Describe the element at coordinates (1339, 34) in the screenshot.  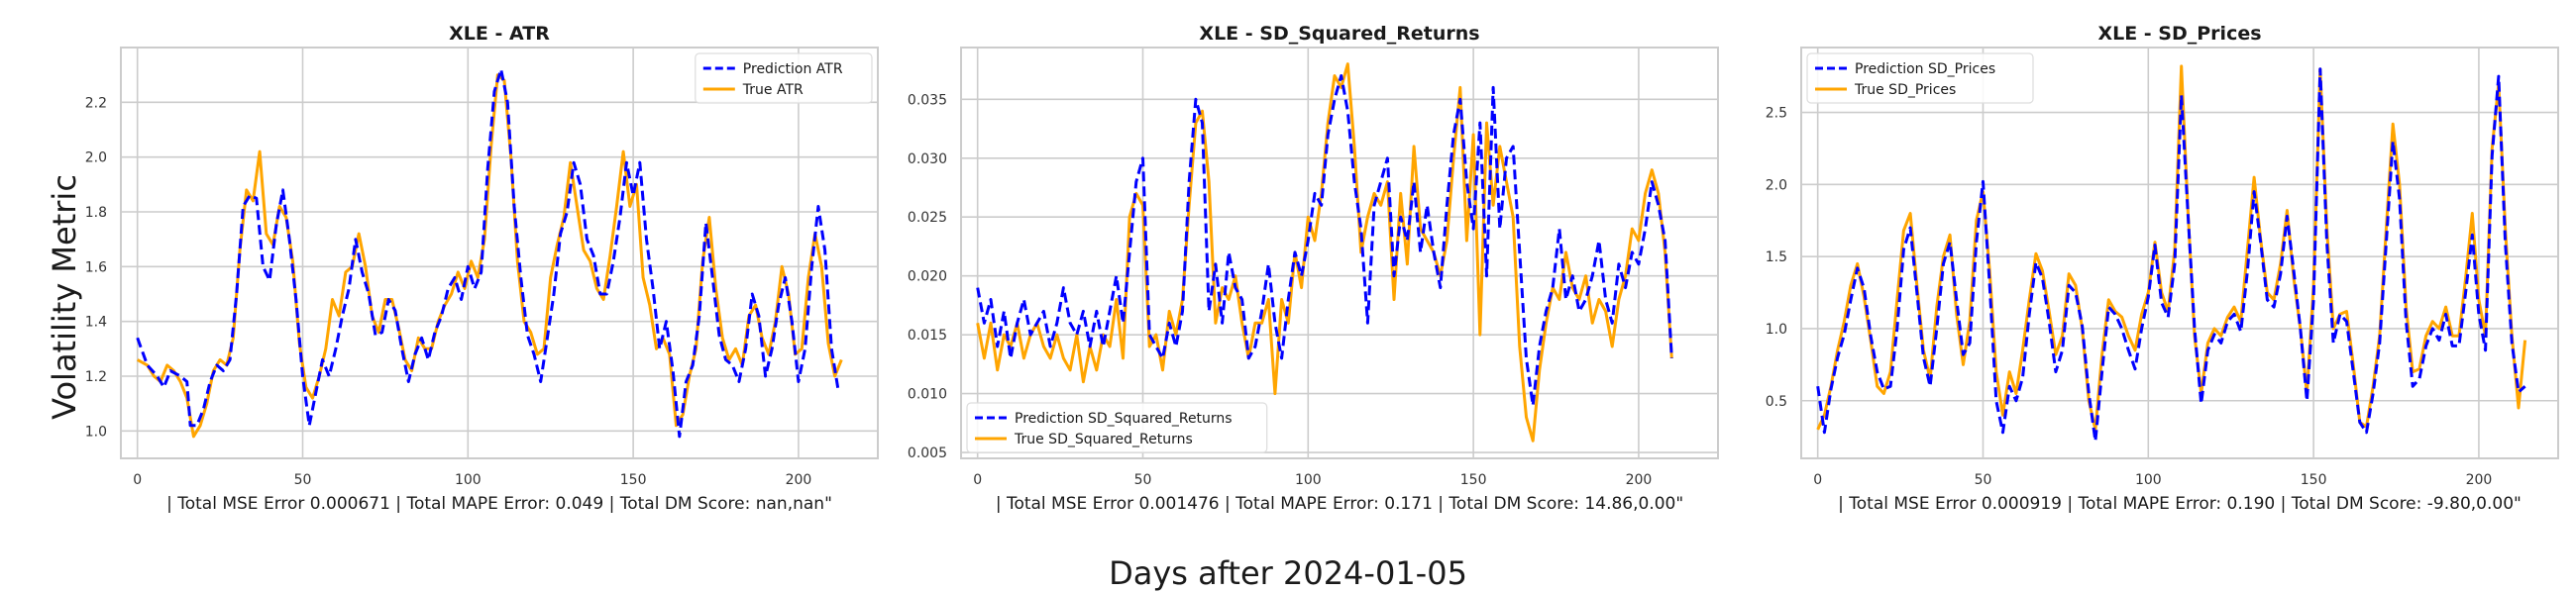
I see `chart-title: XLE - SD_Squared_Returns` at that location.